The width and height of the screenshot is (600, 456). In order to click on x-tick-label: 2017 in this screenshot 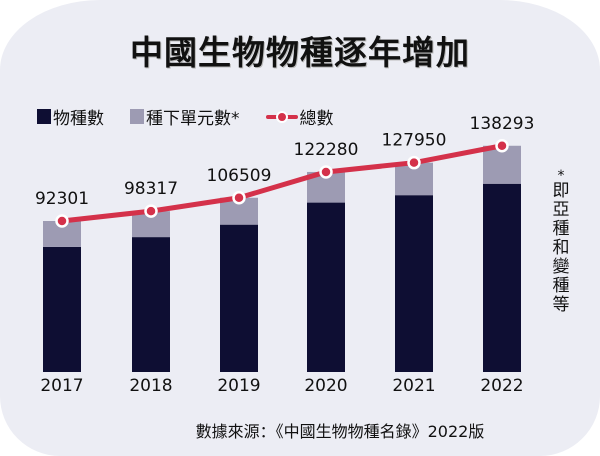, I will do `click(61, 386)`.